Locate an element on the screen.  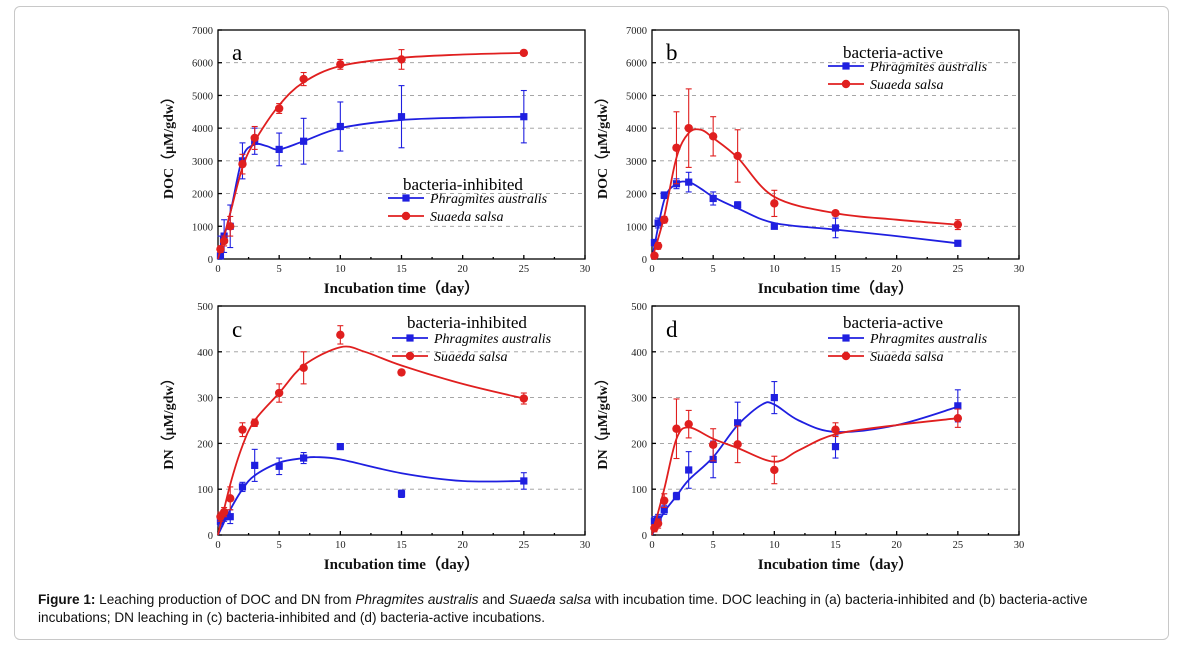
panel-letter: c is located at coordinates (237, 329).